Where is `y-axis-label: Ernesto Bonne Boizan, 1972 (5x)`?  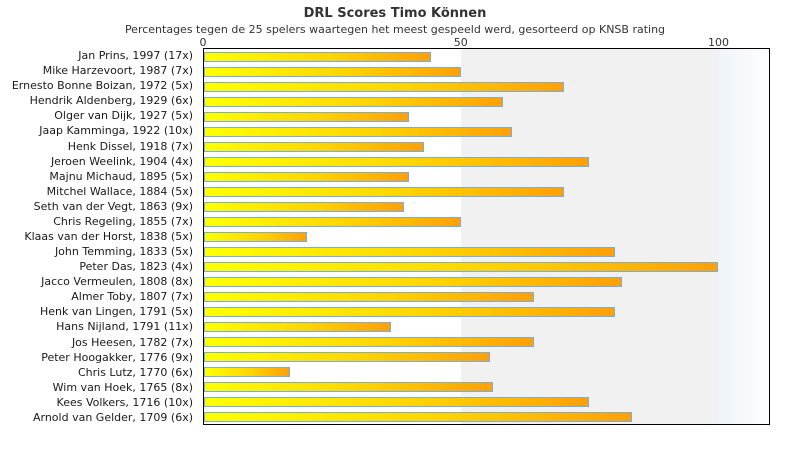
y-axis-label: Ernesto Bonne Boizan, 1972 (5x) is located at coordinates (102, 86).